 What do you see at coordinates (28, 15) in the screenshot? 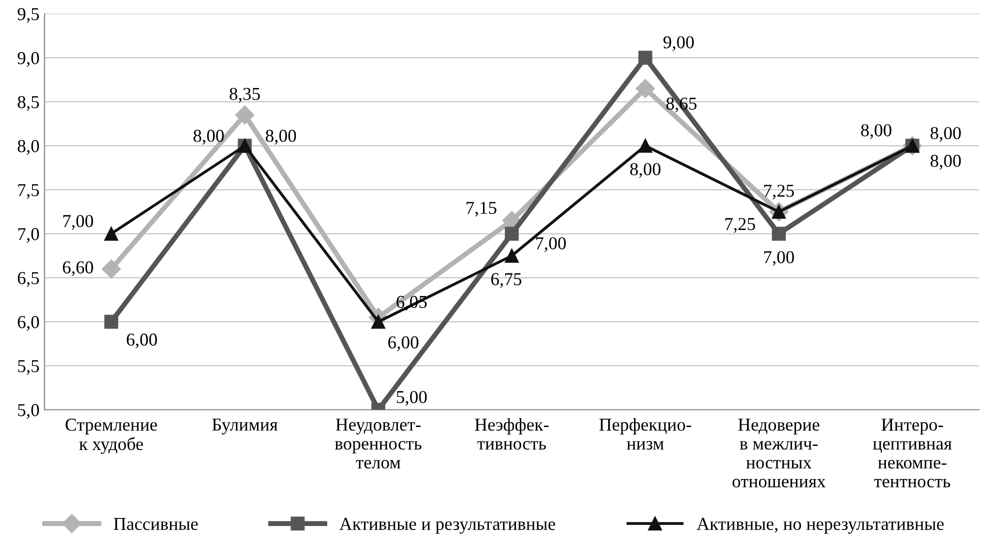
I see `y-tick-label: 9,5` at bounding box center [28, 15].